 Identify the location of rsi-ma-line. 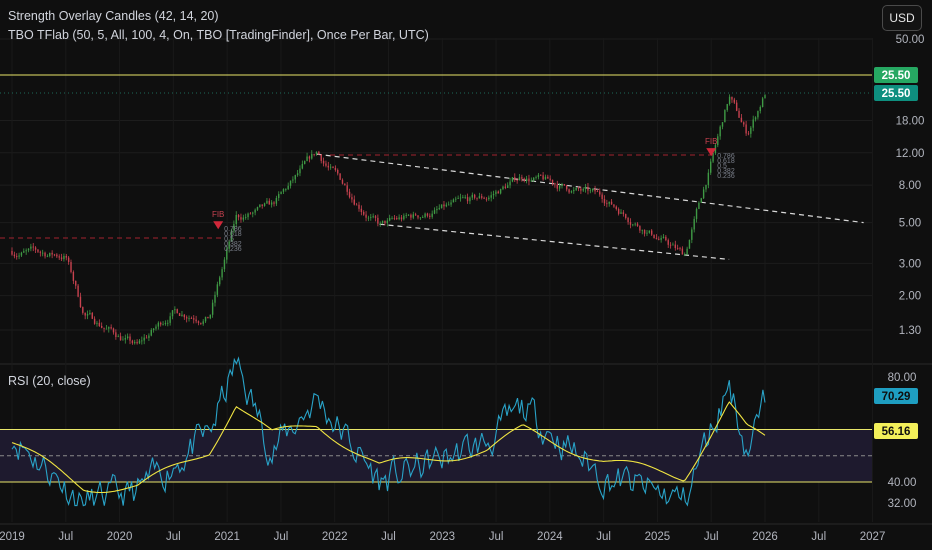
(388, 447).